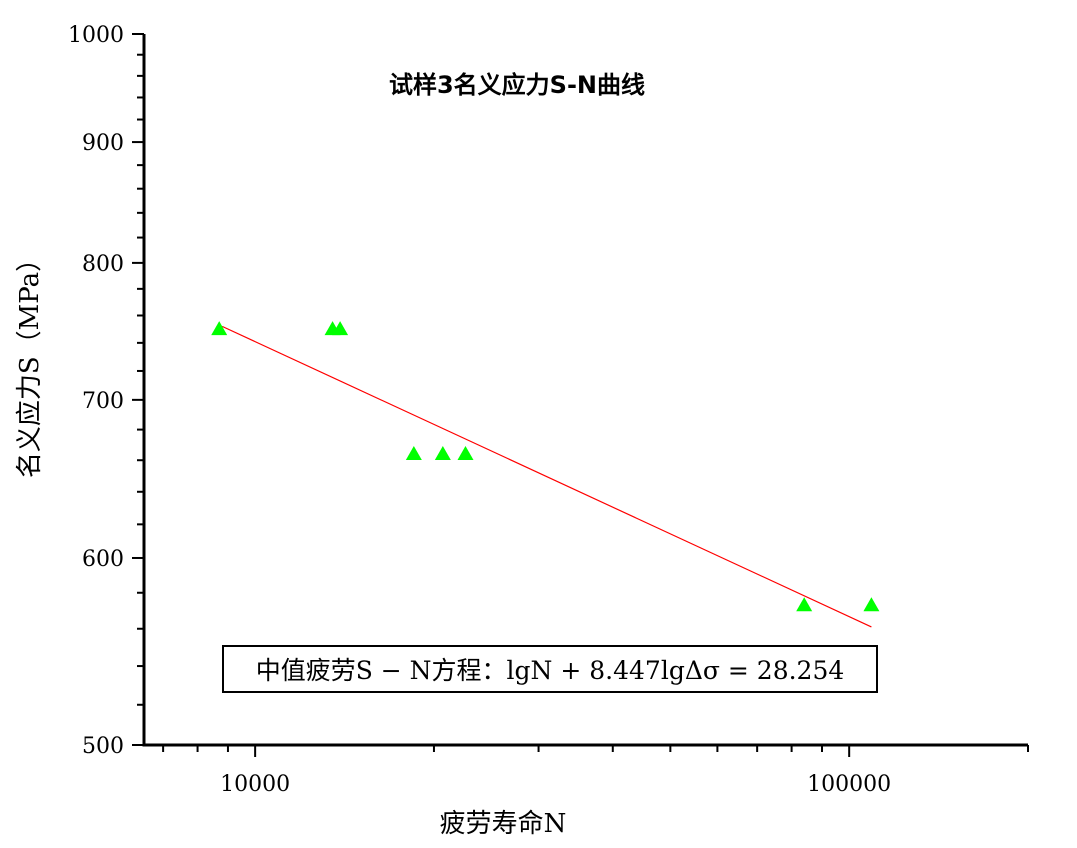 The image size is (1077, 848). I want to click on y-axis-title: 名义应力S（MPa）, so click(30, 362).